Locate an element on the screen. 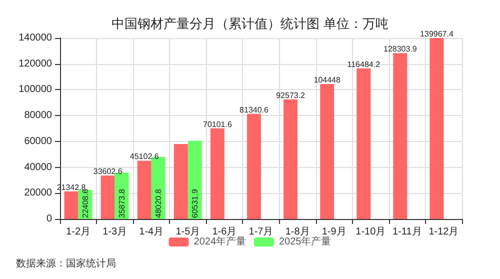 Image resolution: width=500 pixels, height=279 pixels. y-tick-label: 140000 is located at coordinates (35, 38).